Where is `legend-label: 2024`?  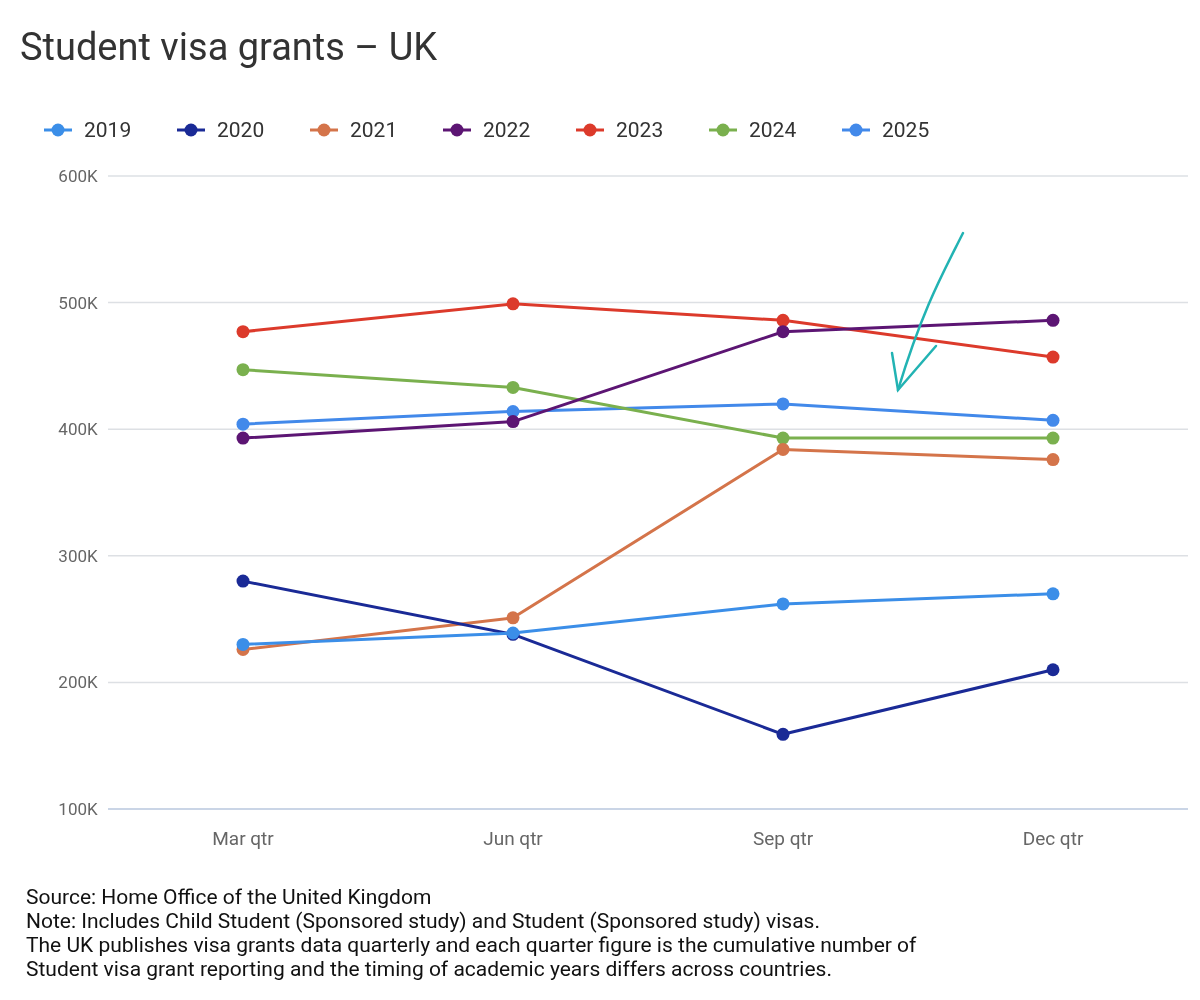
legend-label: 2024 is located at coordinates (773, 130).